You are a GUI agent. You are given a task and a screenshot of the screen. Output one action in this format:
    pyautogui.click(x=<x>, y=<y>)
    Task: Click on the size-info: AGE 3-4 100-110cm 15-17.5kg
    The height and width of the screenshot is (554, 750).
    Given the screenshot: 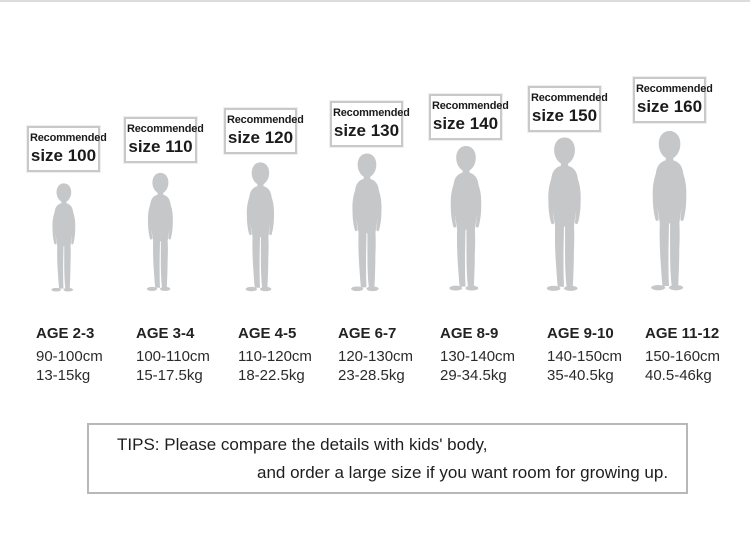 What is the action you would take?
    pyautogui.click(x=190, y=355)
    